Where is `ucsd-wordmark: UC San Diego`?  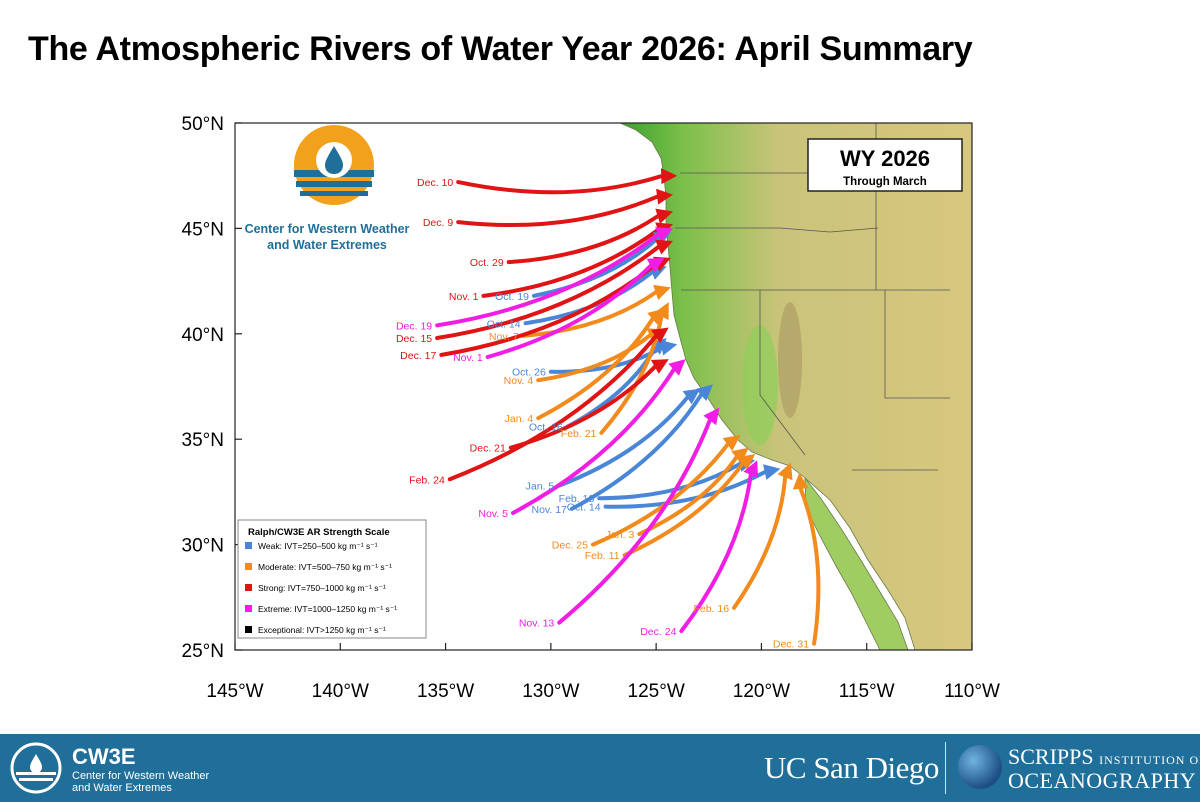
ucsd-wordmark: UC San Diego is located at coordinates (851, 767).